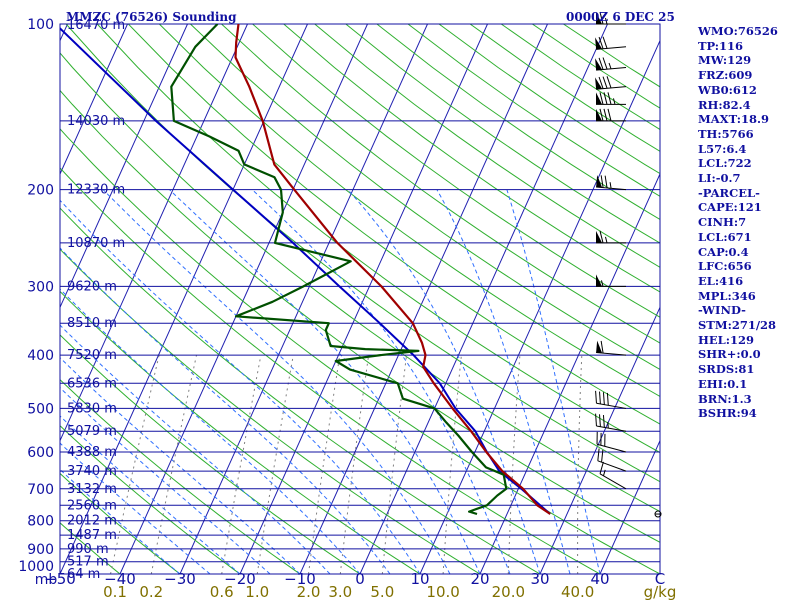  What do you see at coordinates (36, 567) in the screenshot?
I see `pressure-tick-label: 1000` at bounding box center [36, 567].